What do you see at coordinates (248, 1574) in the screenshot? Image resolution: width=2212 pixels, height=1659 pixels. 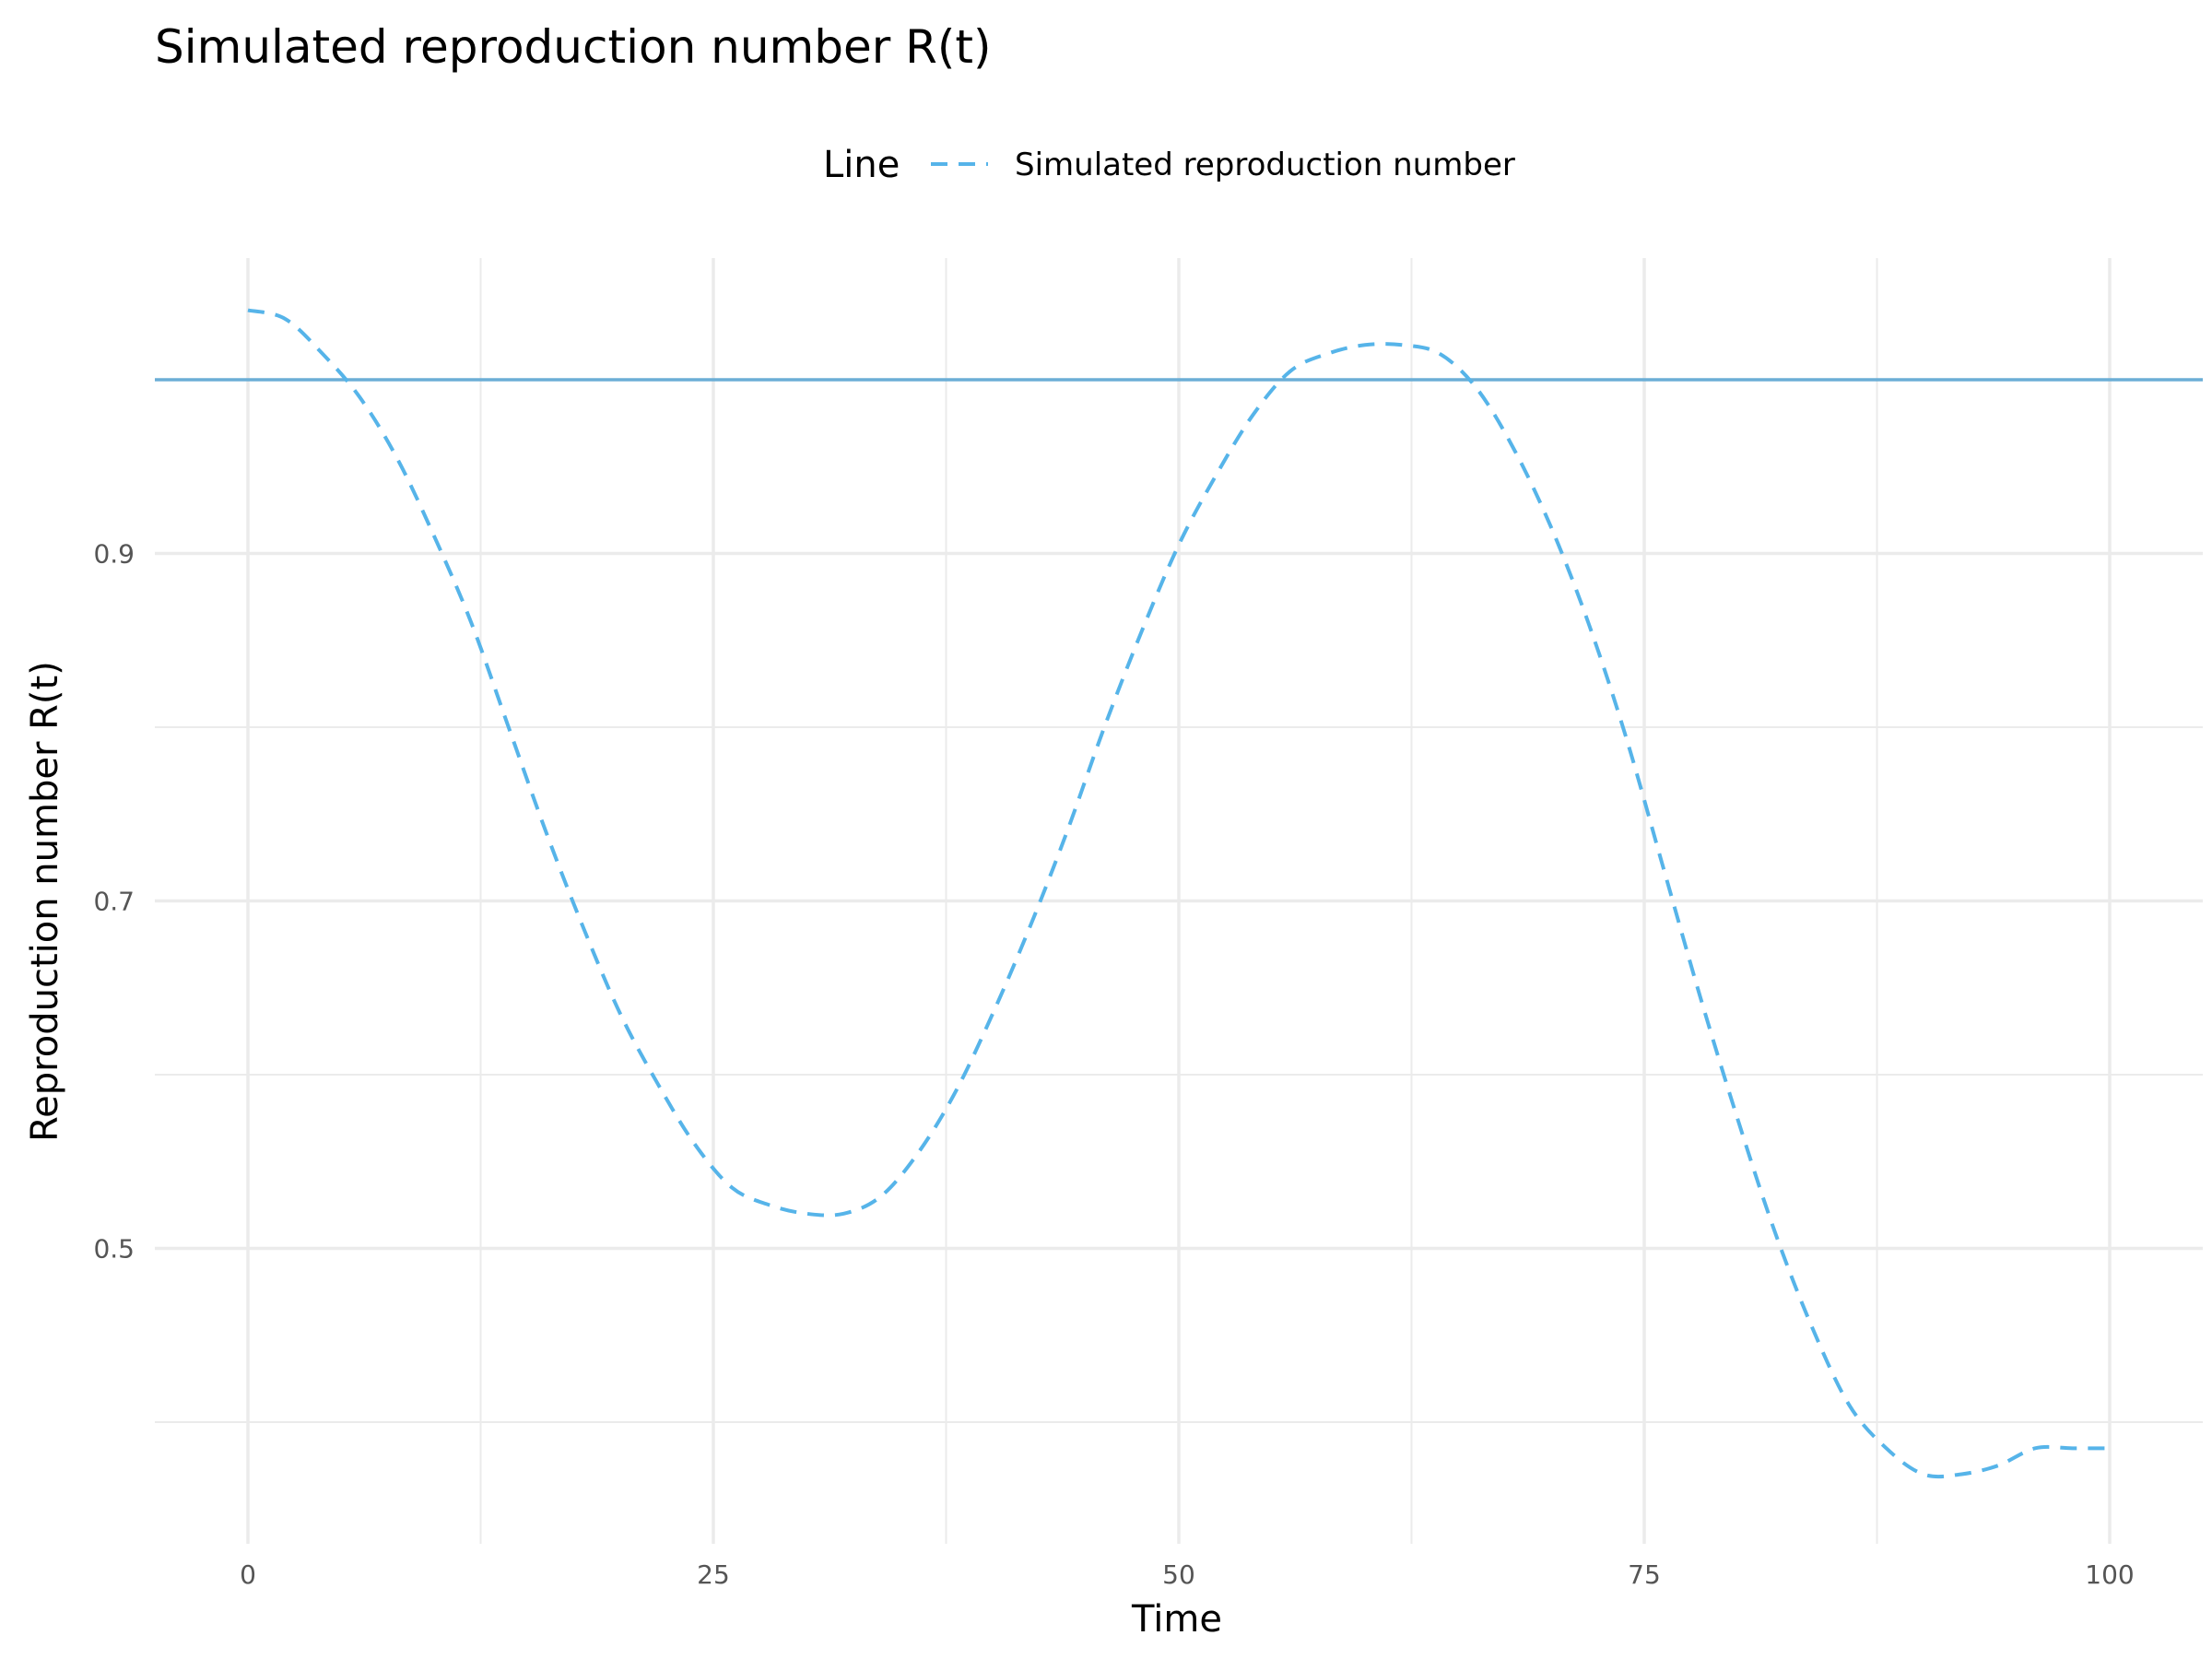 I see `x-tick-label: 0` at bounding box center [248, 1574].